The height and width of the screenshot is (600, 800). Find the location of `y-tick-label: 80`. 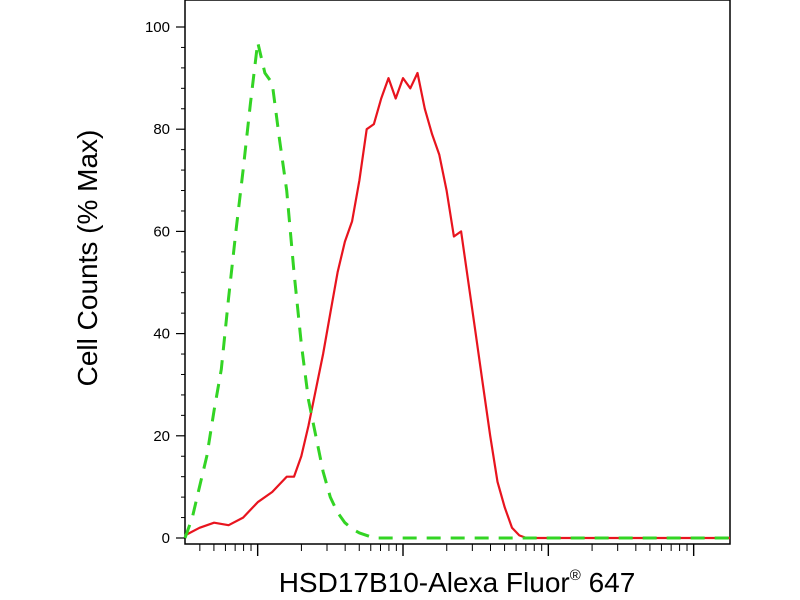

y-tick-label: 80 is located at coordinates (161, 129).